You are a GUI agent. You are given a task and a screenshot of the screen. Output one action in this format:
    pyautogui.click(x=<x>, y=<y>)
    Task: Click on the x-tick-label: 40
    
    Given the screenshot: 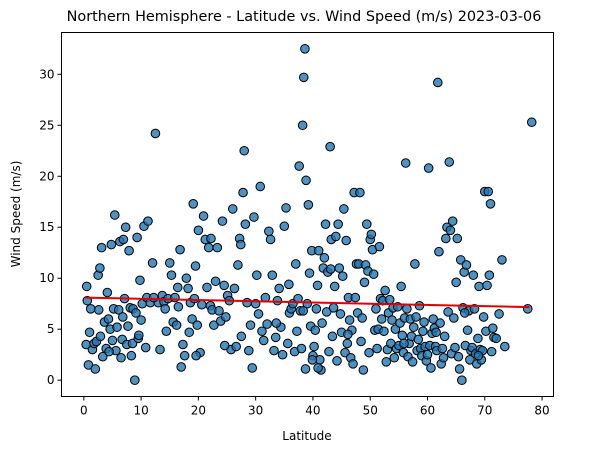 What is the action you would take?
    pyautogui.click(x=312, y=411)
    